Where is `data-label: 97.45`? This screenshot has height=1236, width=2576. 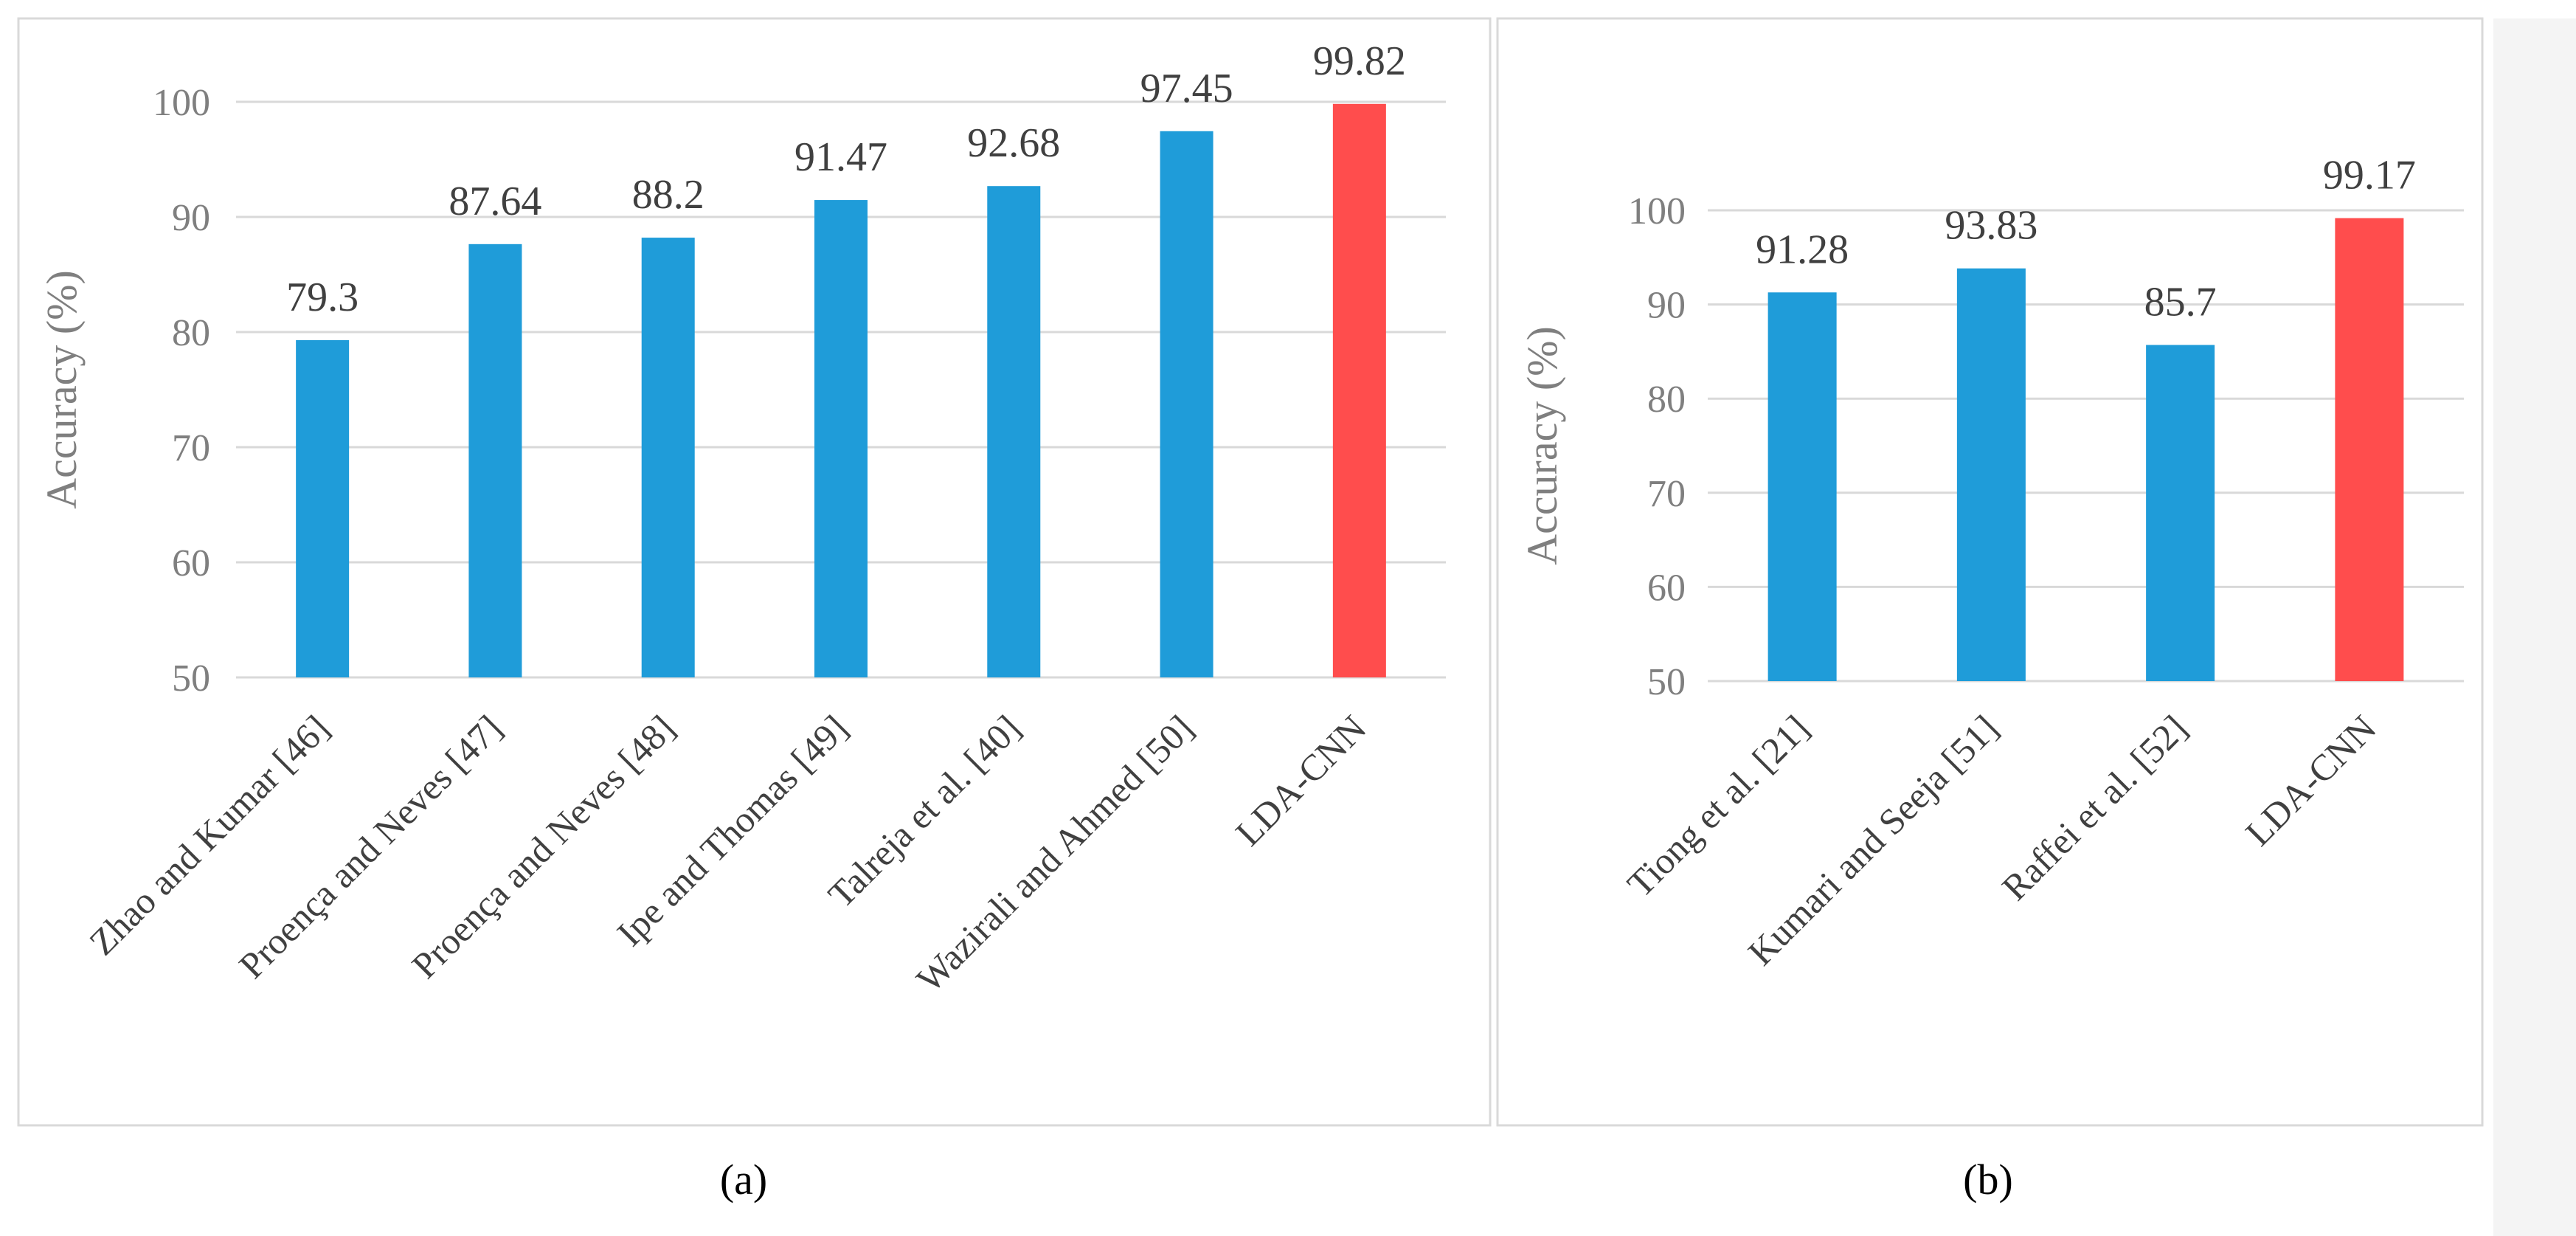 data-label: 97.45 is located at coordinates (1187, 89).